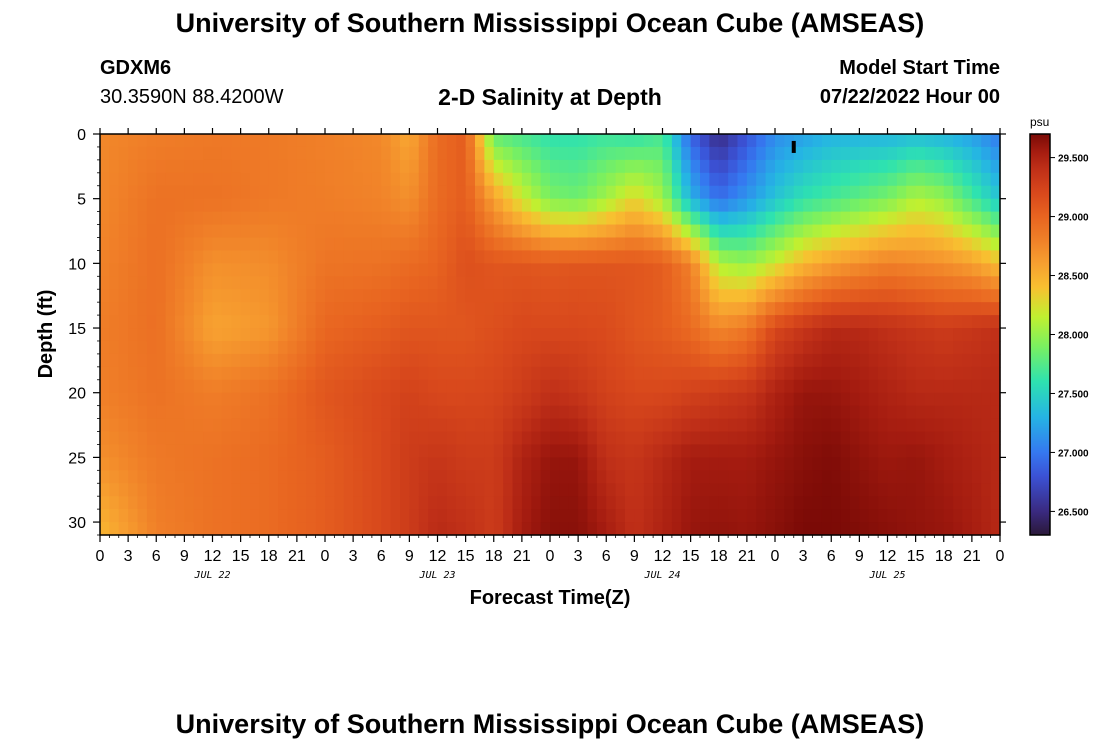 Image resolution: width=1100 pixels, height=750 pixels. What do you see at coordinates (353, 556) in the screenshot?
I see `x-tick-label: 3` at bounding box center [353, 556].